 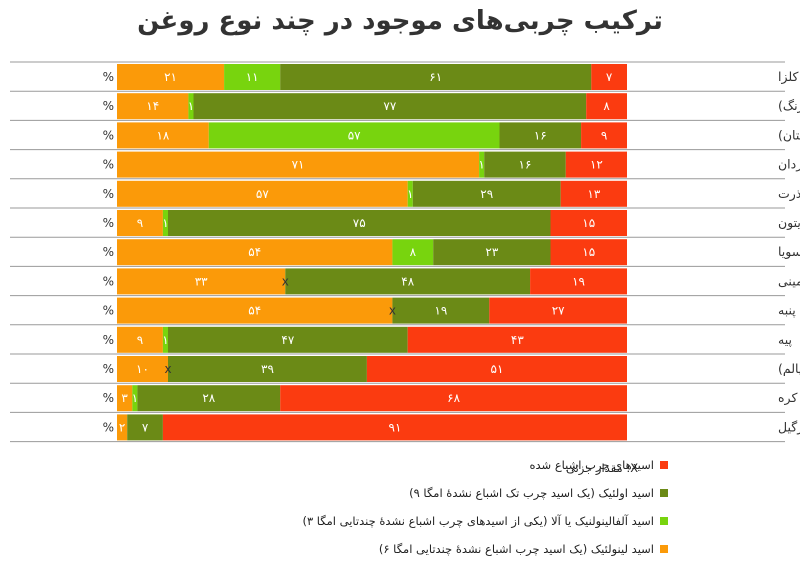 I want to click on segment-label-sat: ۵۱, so click(x=497, y=369).